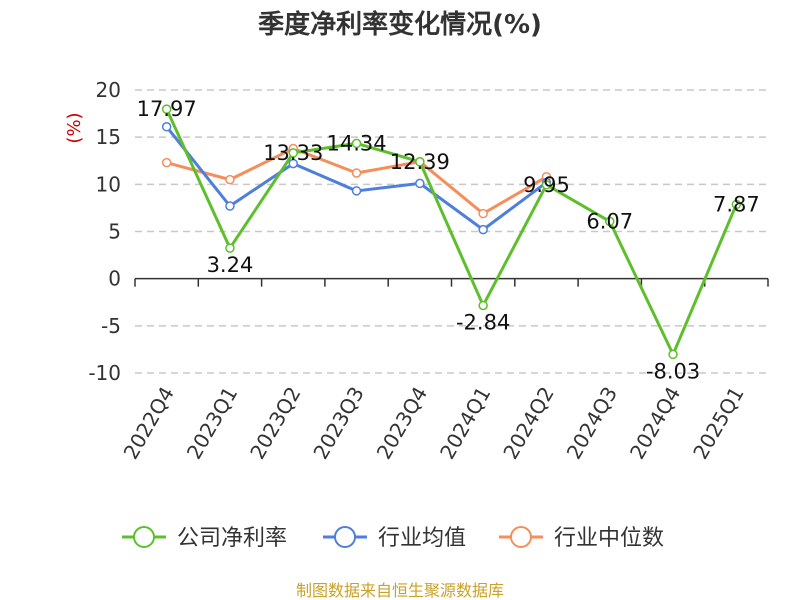 Image resolution: width=800 pixels, height=600 pixels. What do you see at coordinates (465, 423) in the screenshot?
I see `x-tick-label: 2024Q1` at bounding box center [465, 423].